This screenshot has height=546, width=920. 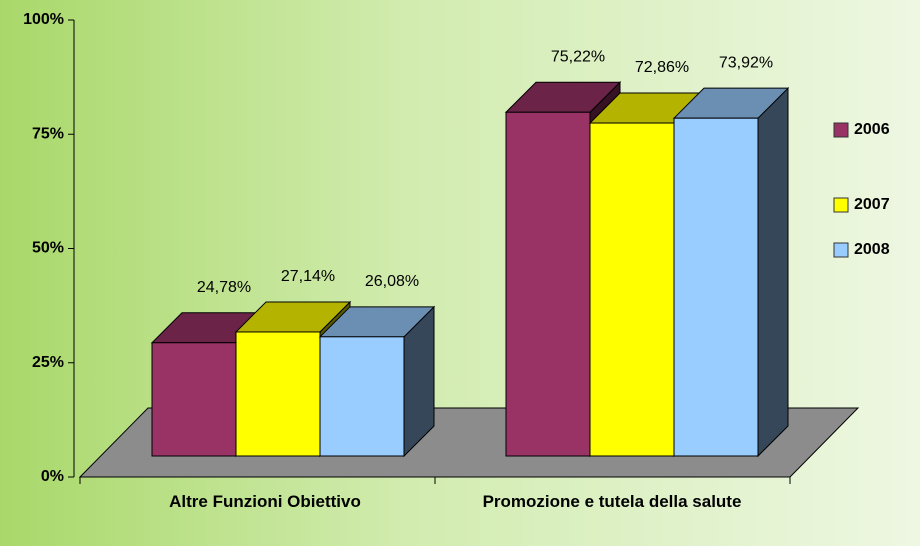 I want to click on value-label: 26,08%, so click(x=392, y=281).